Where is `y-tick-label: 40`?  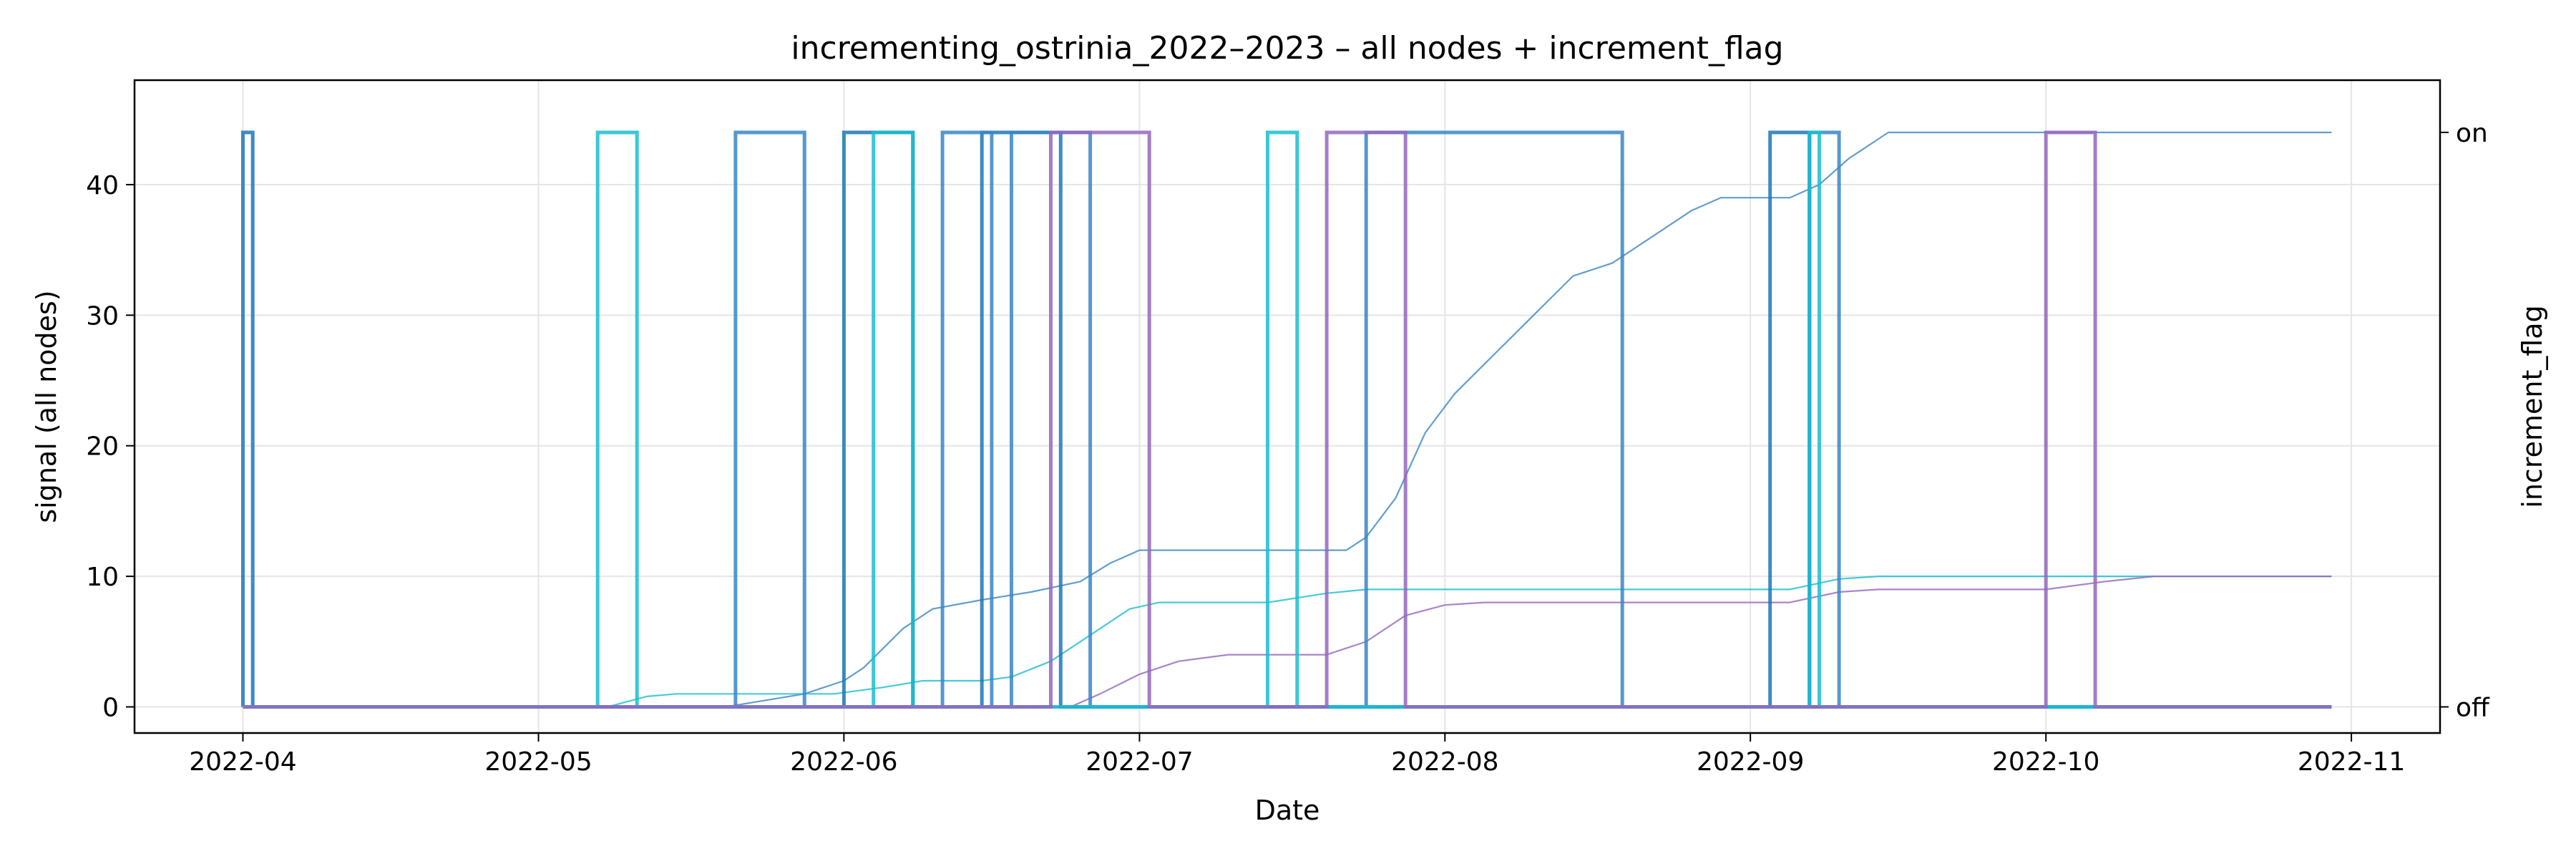
y-tick-label: 40 is located at coordinates (102, 185).